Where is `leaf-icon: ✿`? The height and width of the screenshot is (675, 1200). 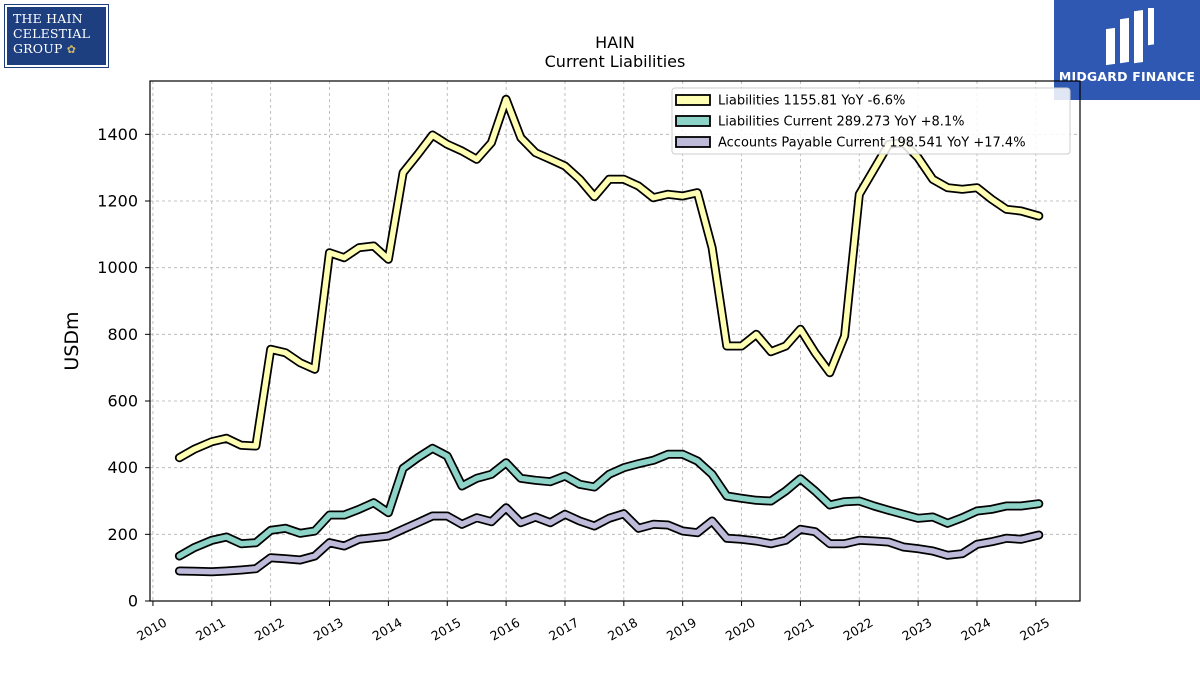 leaf-icon: ✿ is located at coordinates (71, 49).